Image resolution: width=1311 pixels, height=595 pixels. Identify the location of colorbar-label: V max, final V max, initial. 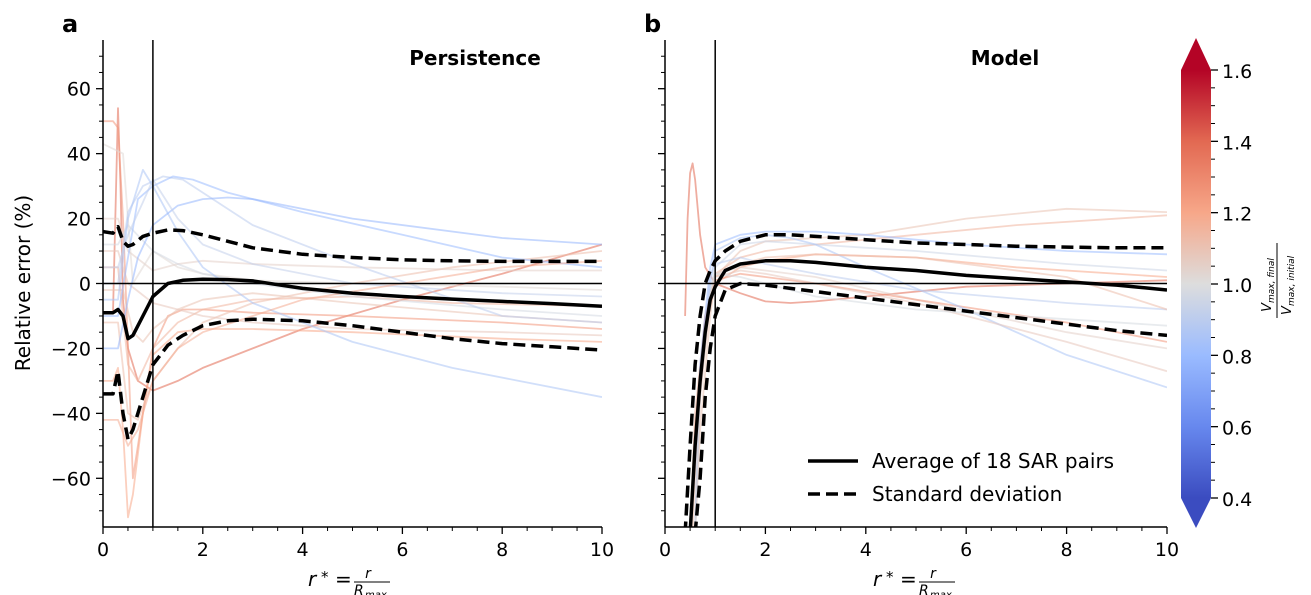
(1278, 280).